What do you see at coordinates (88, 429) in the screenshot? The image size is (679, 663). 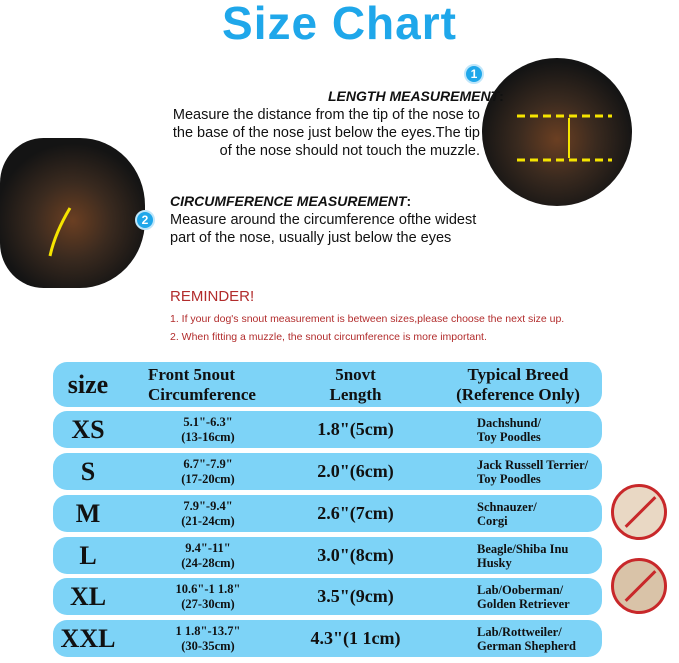 I see `size-cell: XS` at bounding box center [88, 429].